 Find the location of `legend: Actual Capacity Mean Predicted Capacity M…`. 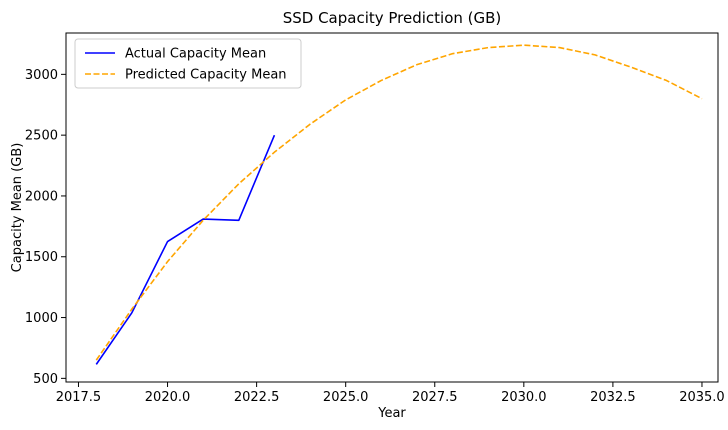

legend: Actual Capacity Mean Predicted Capacity M… is located at coordinates (188, 63).